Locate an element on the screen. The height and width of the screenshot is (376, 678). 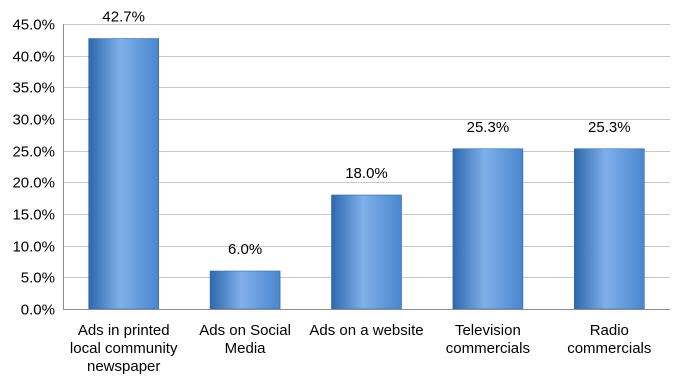
y-tick-label: 35.0% is located at coordinates (33, 88).